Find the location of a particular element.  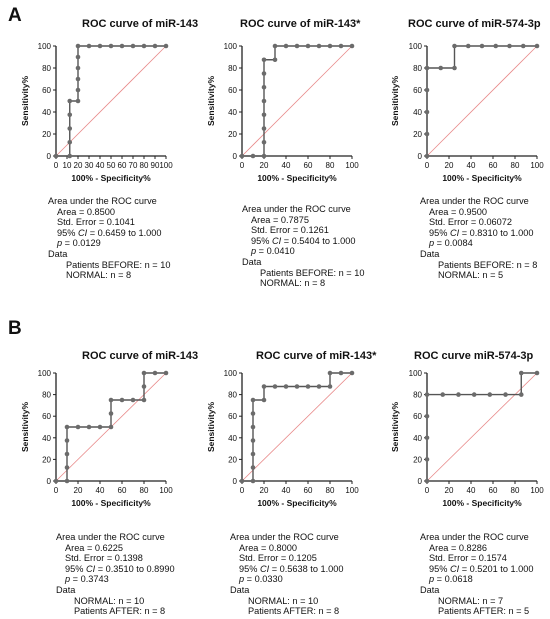

chart-title: ROC curve of miR-143 is located at coordinates (140, 356).